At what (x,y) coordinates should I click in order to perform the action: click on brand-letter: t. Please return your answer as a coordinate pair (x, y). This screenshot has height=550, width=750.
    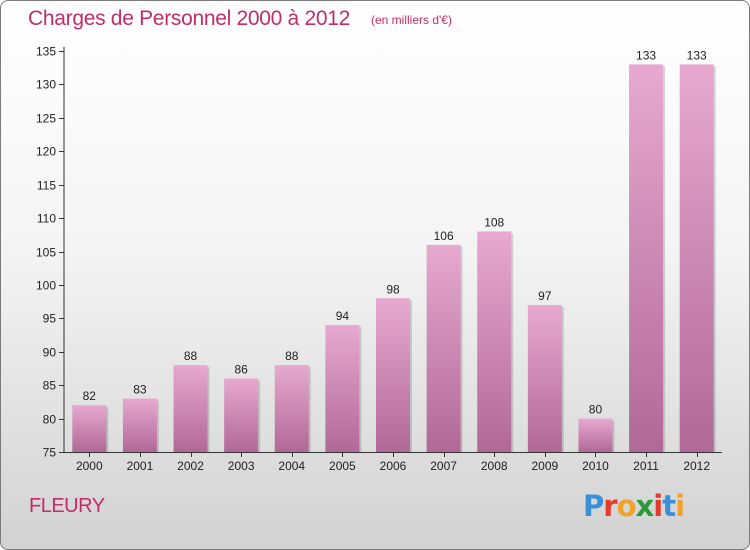
    Looking at the image, I should click on (669, 506).